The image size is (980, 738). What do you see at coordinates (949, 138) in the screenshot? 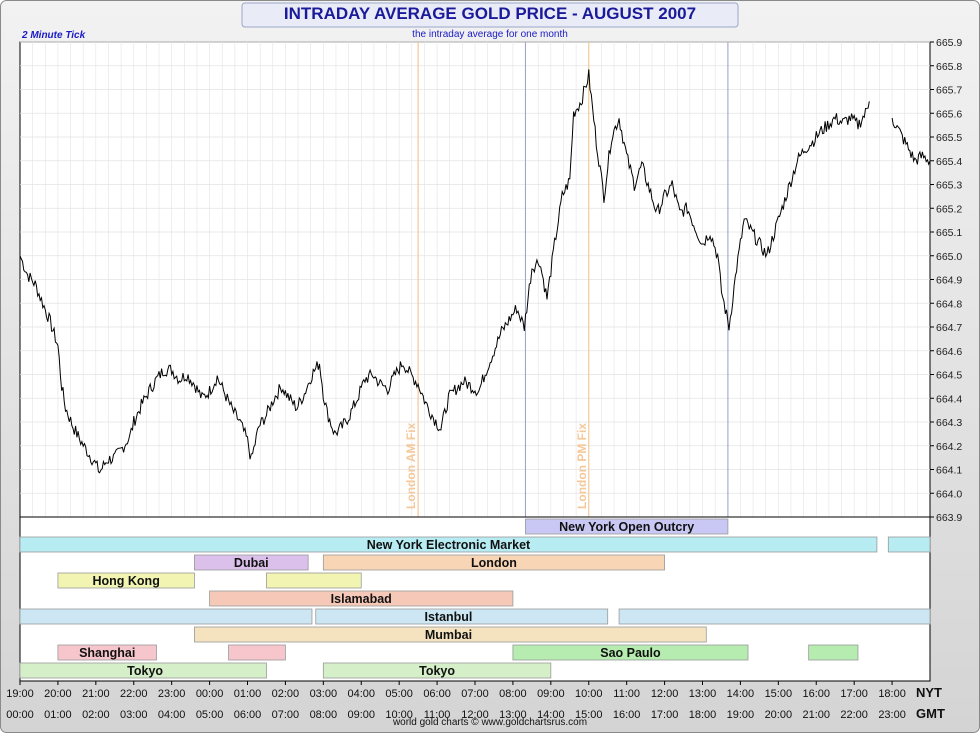
I see `y-tick-label: 665.5` at bounding box center [949, 138].